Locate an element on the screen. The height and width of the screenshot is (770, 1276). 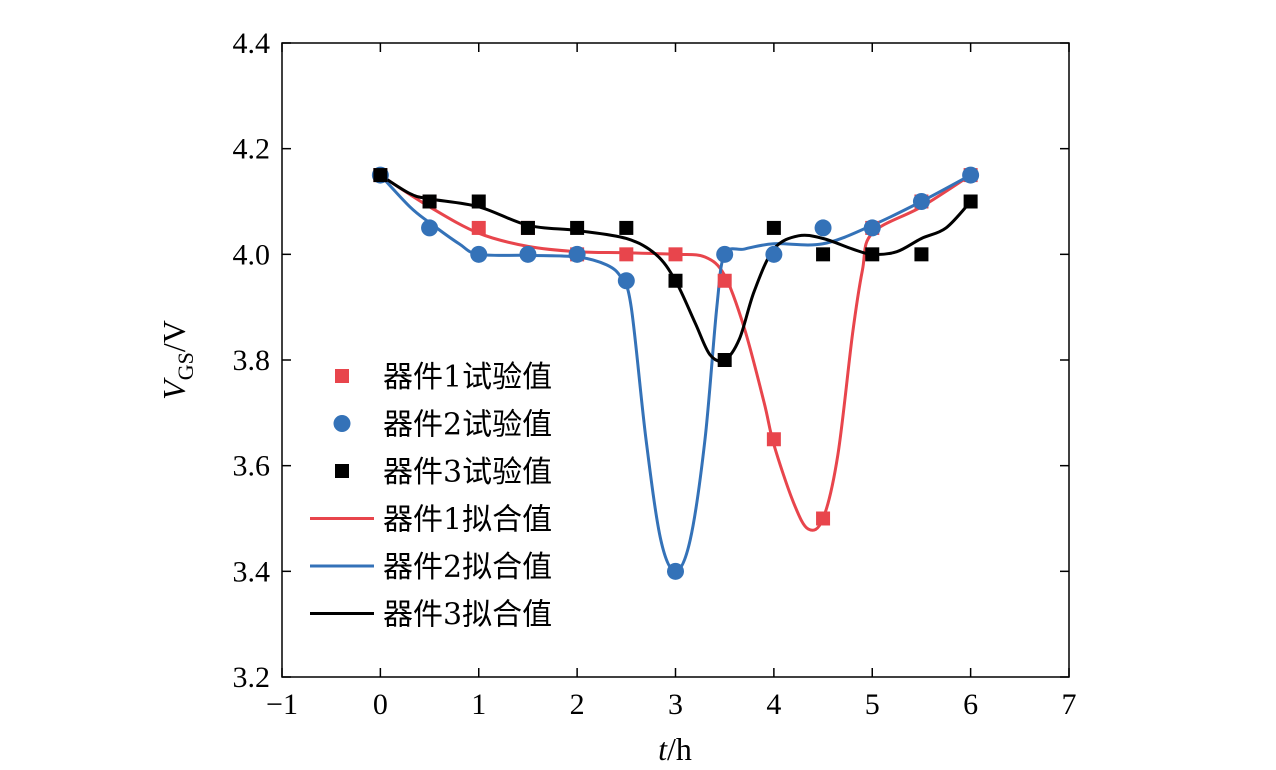
legend-item-series-2: 器件2试验值 is located at coordinates (442, 425).